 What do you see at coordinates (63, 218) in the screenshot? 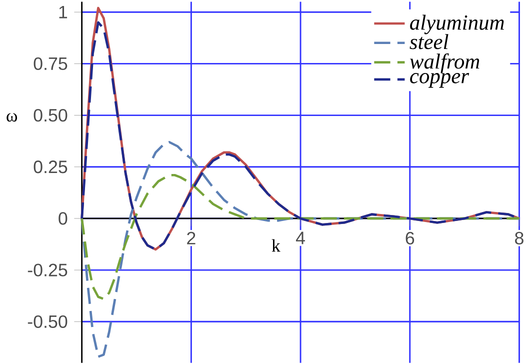
I see `y-tick-label: 0` at bounding box center [63, 218].